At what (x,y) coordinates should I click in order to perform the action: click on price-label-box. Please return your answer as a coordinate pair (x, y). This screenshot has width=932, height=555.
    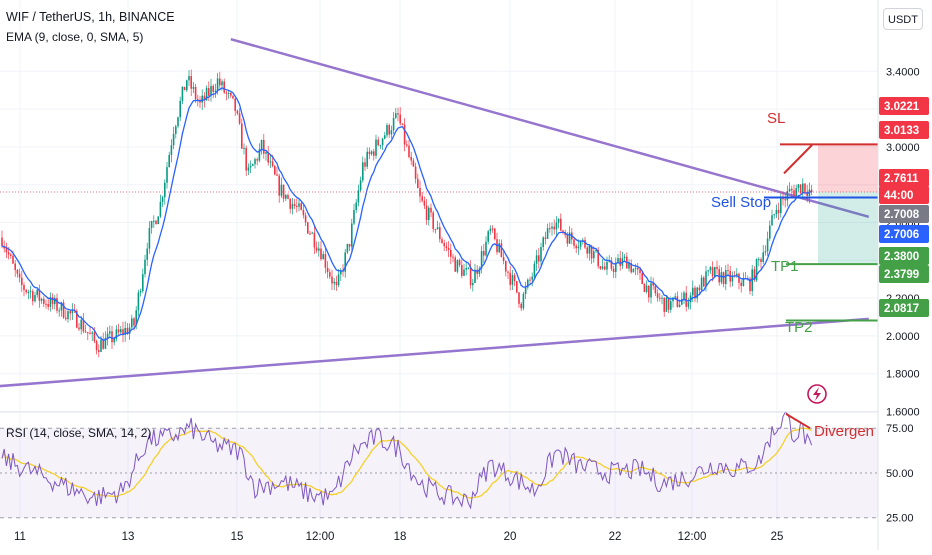
    Looking at the image, I should click on (904, 106).